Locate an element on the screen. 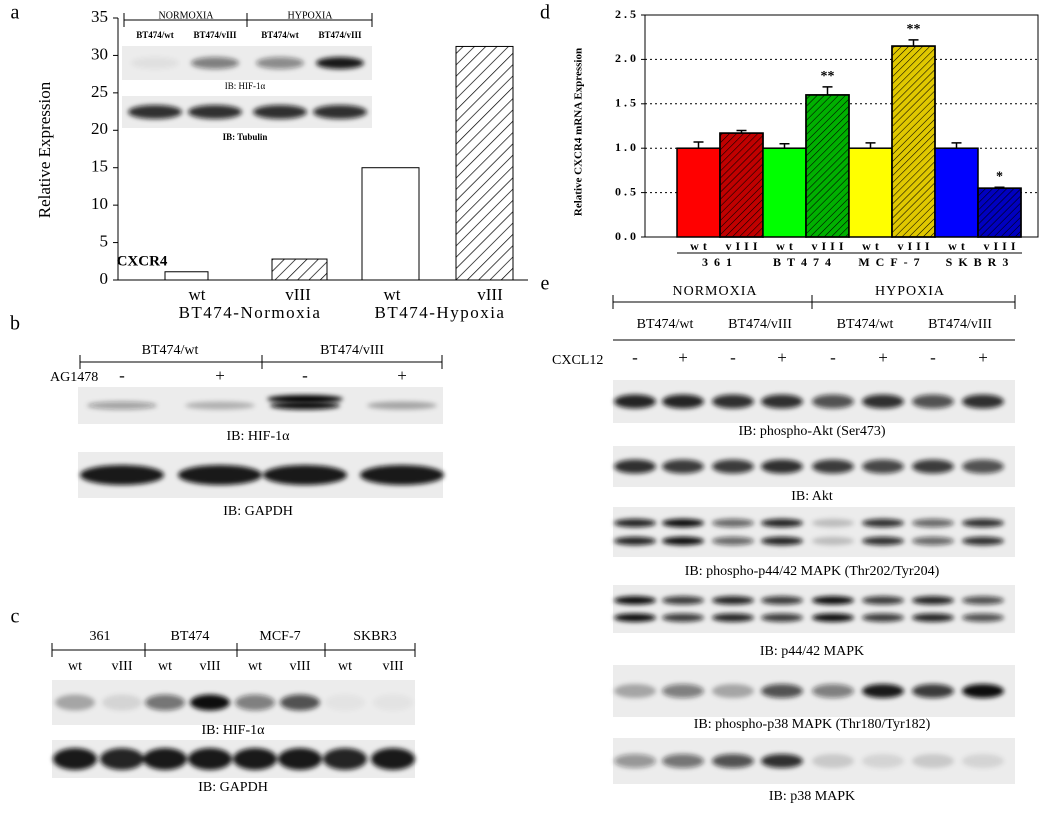 The image size is (1050, 813). group-label: MCF-7 is located at coordinates (891, 262).